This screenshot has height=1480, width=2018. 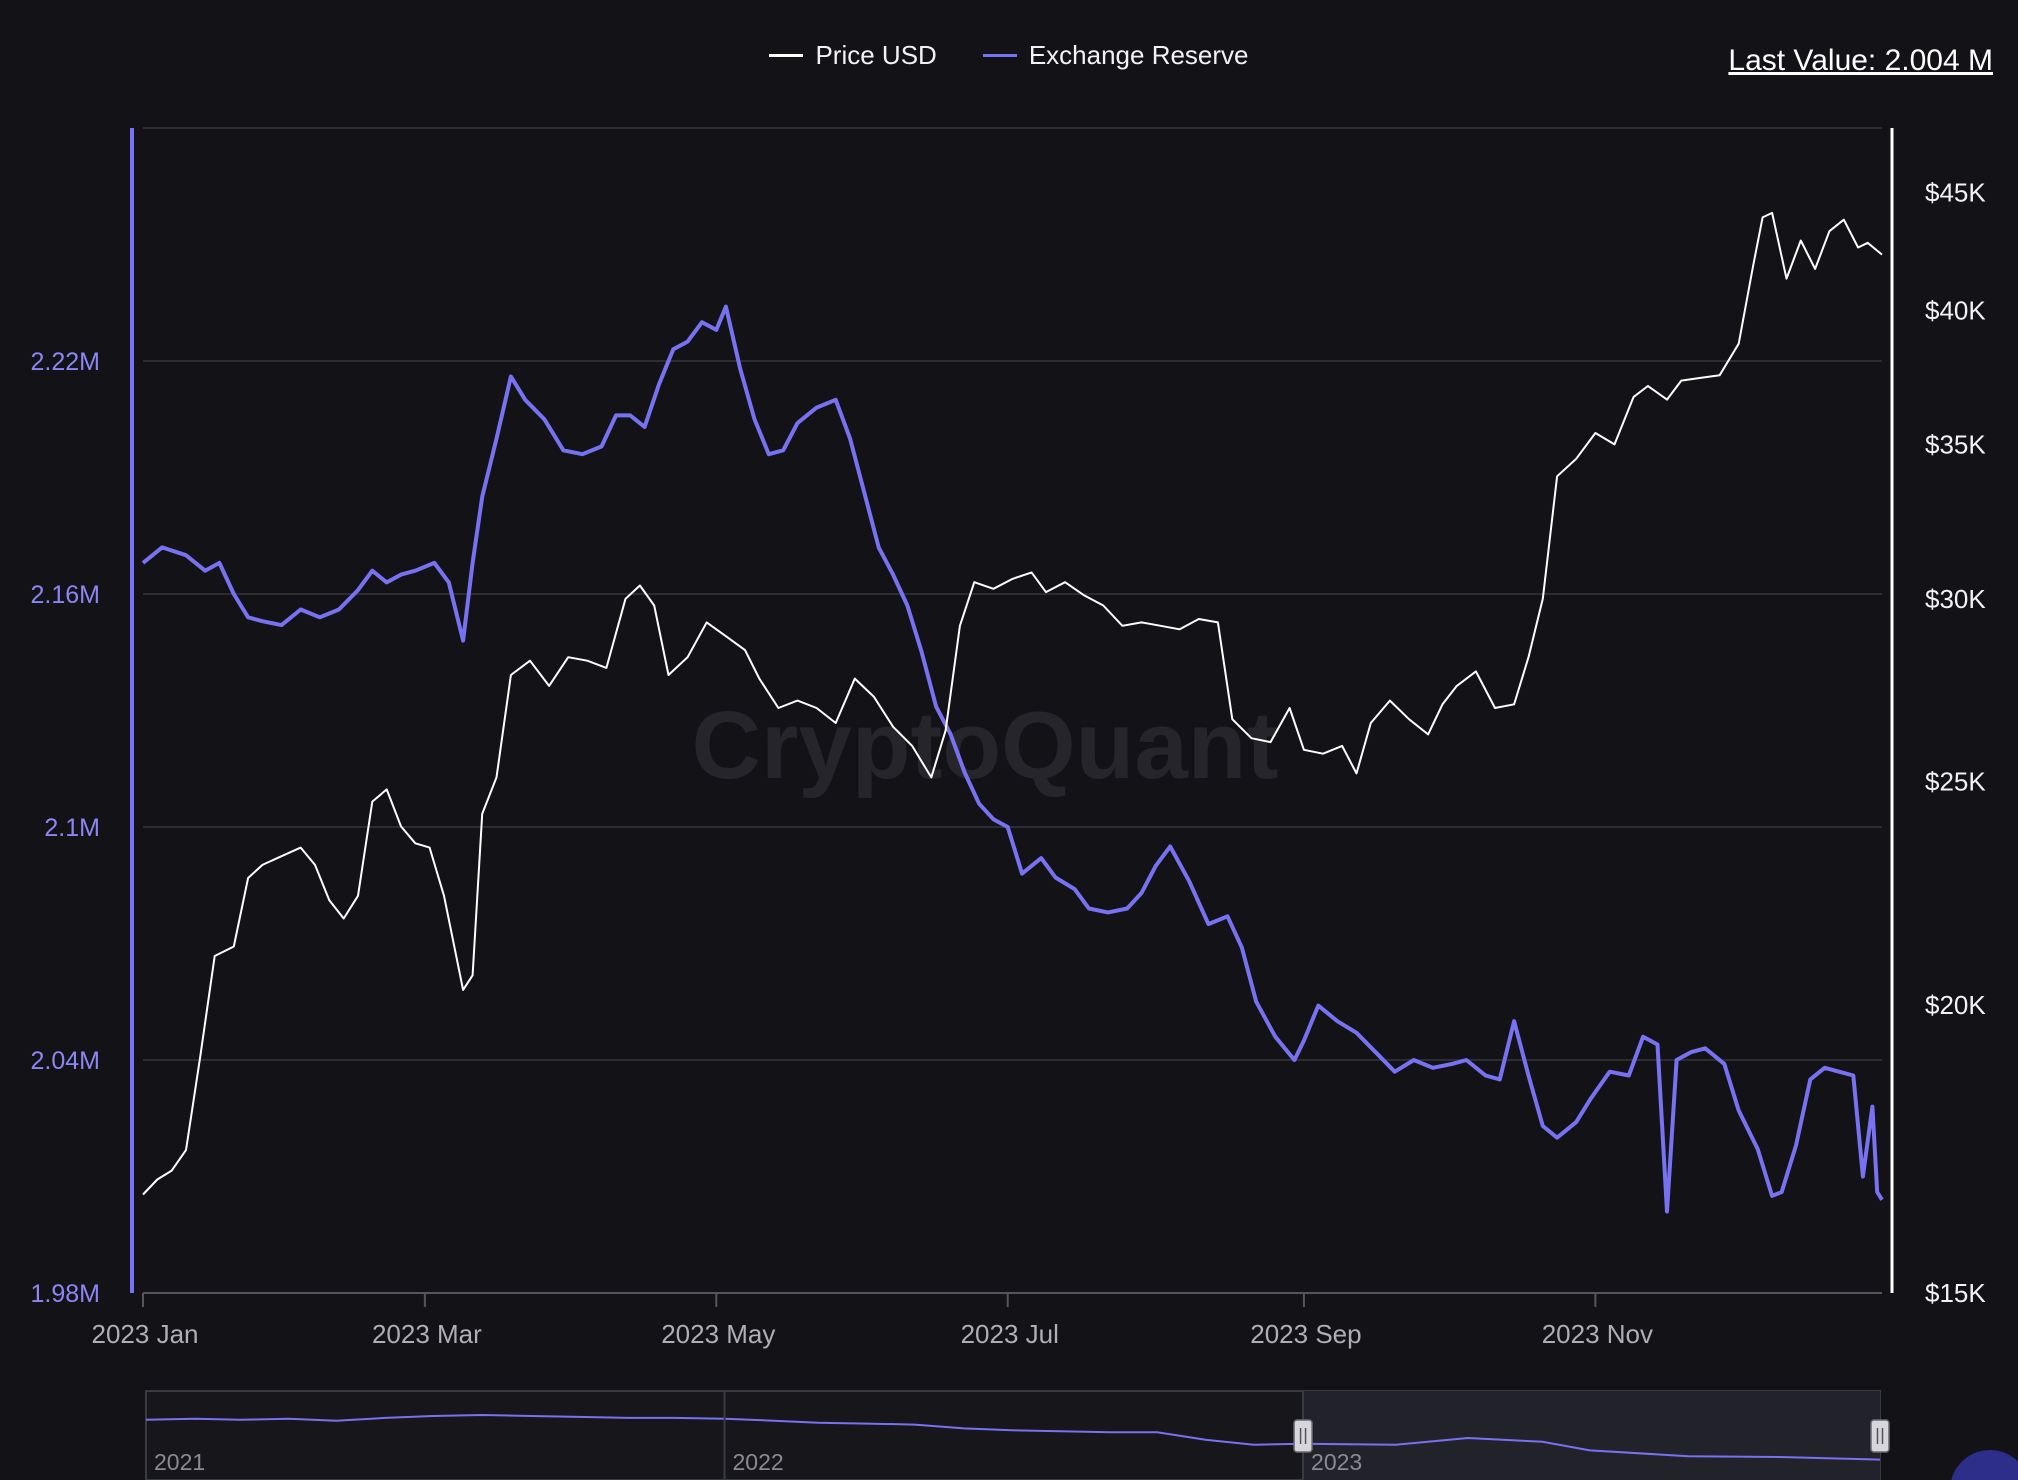 I want to click on right-axis-tick-label: $15K, so click(x=1955, y=1293).